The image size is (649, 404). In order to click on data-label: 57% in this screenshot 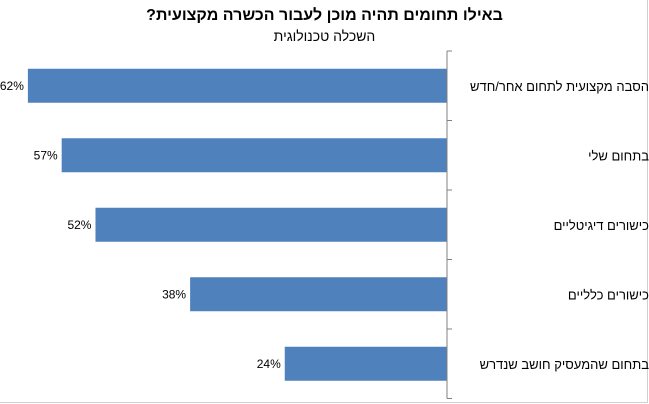, I will do `click(46, 155)`.